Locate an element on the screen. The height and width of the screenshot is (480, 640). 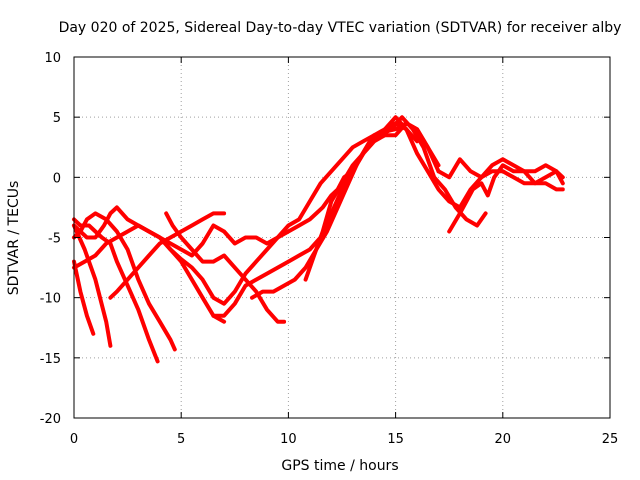
y-tick-label: 10 is located at coordinates (52, 58).